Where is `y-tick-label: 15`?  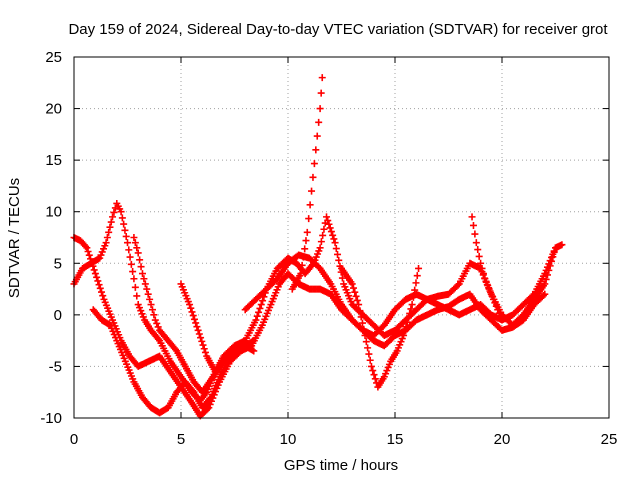 y-tick-label: 15 is located at coordinates (53, 160).